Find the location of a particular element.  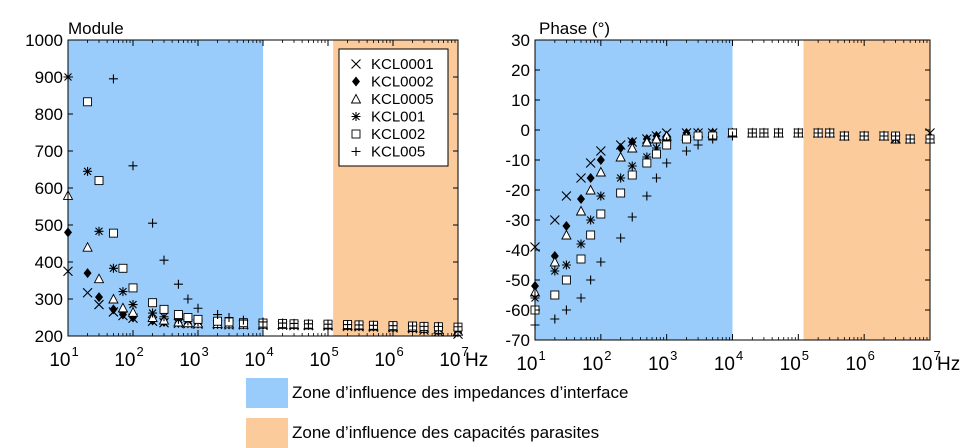

zone-legend-parasitic: Zone d’influence des capacités parasites is located at coordinates (422, 433).